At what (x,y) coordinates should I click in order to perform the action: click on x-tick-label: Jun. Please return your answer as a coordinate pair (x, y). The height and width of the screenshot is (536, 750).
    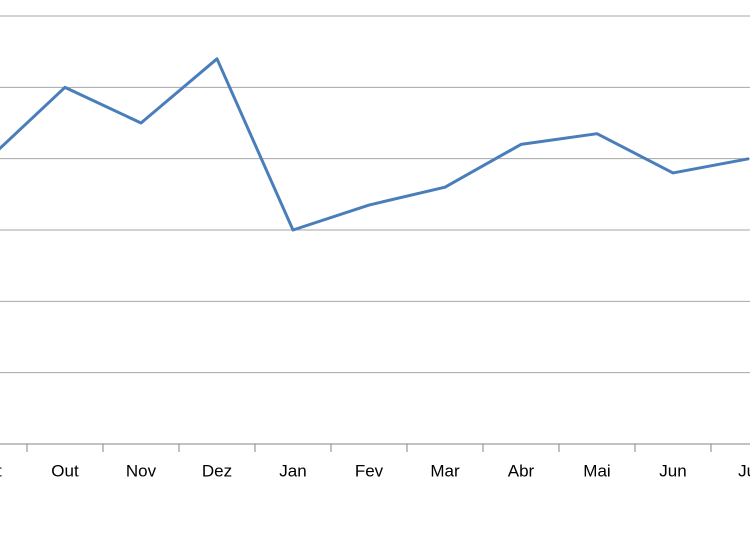
    Looking at the image, I should click on (672, 470).